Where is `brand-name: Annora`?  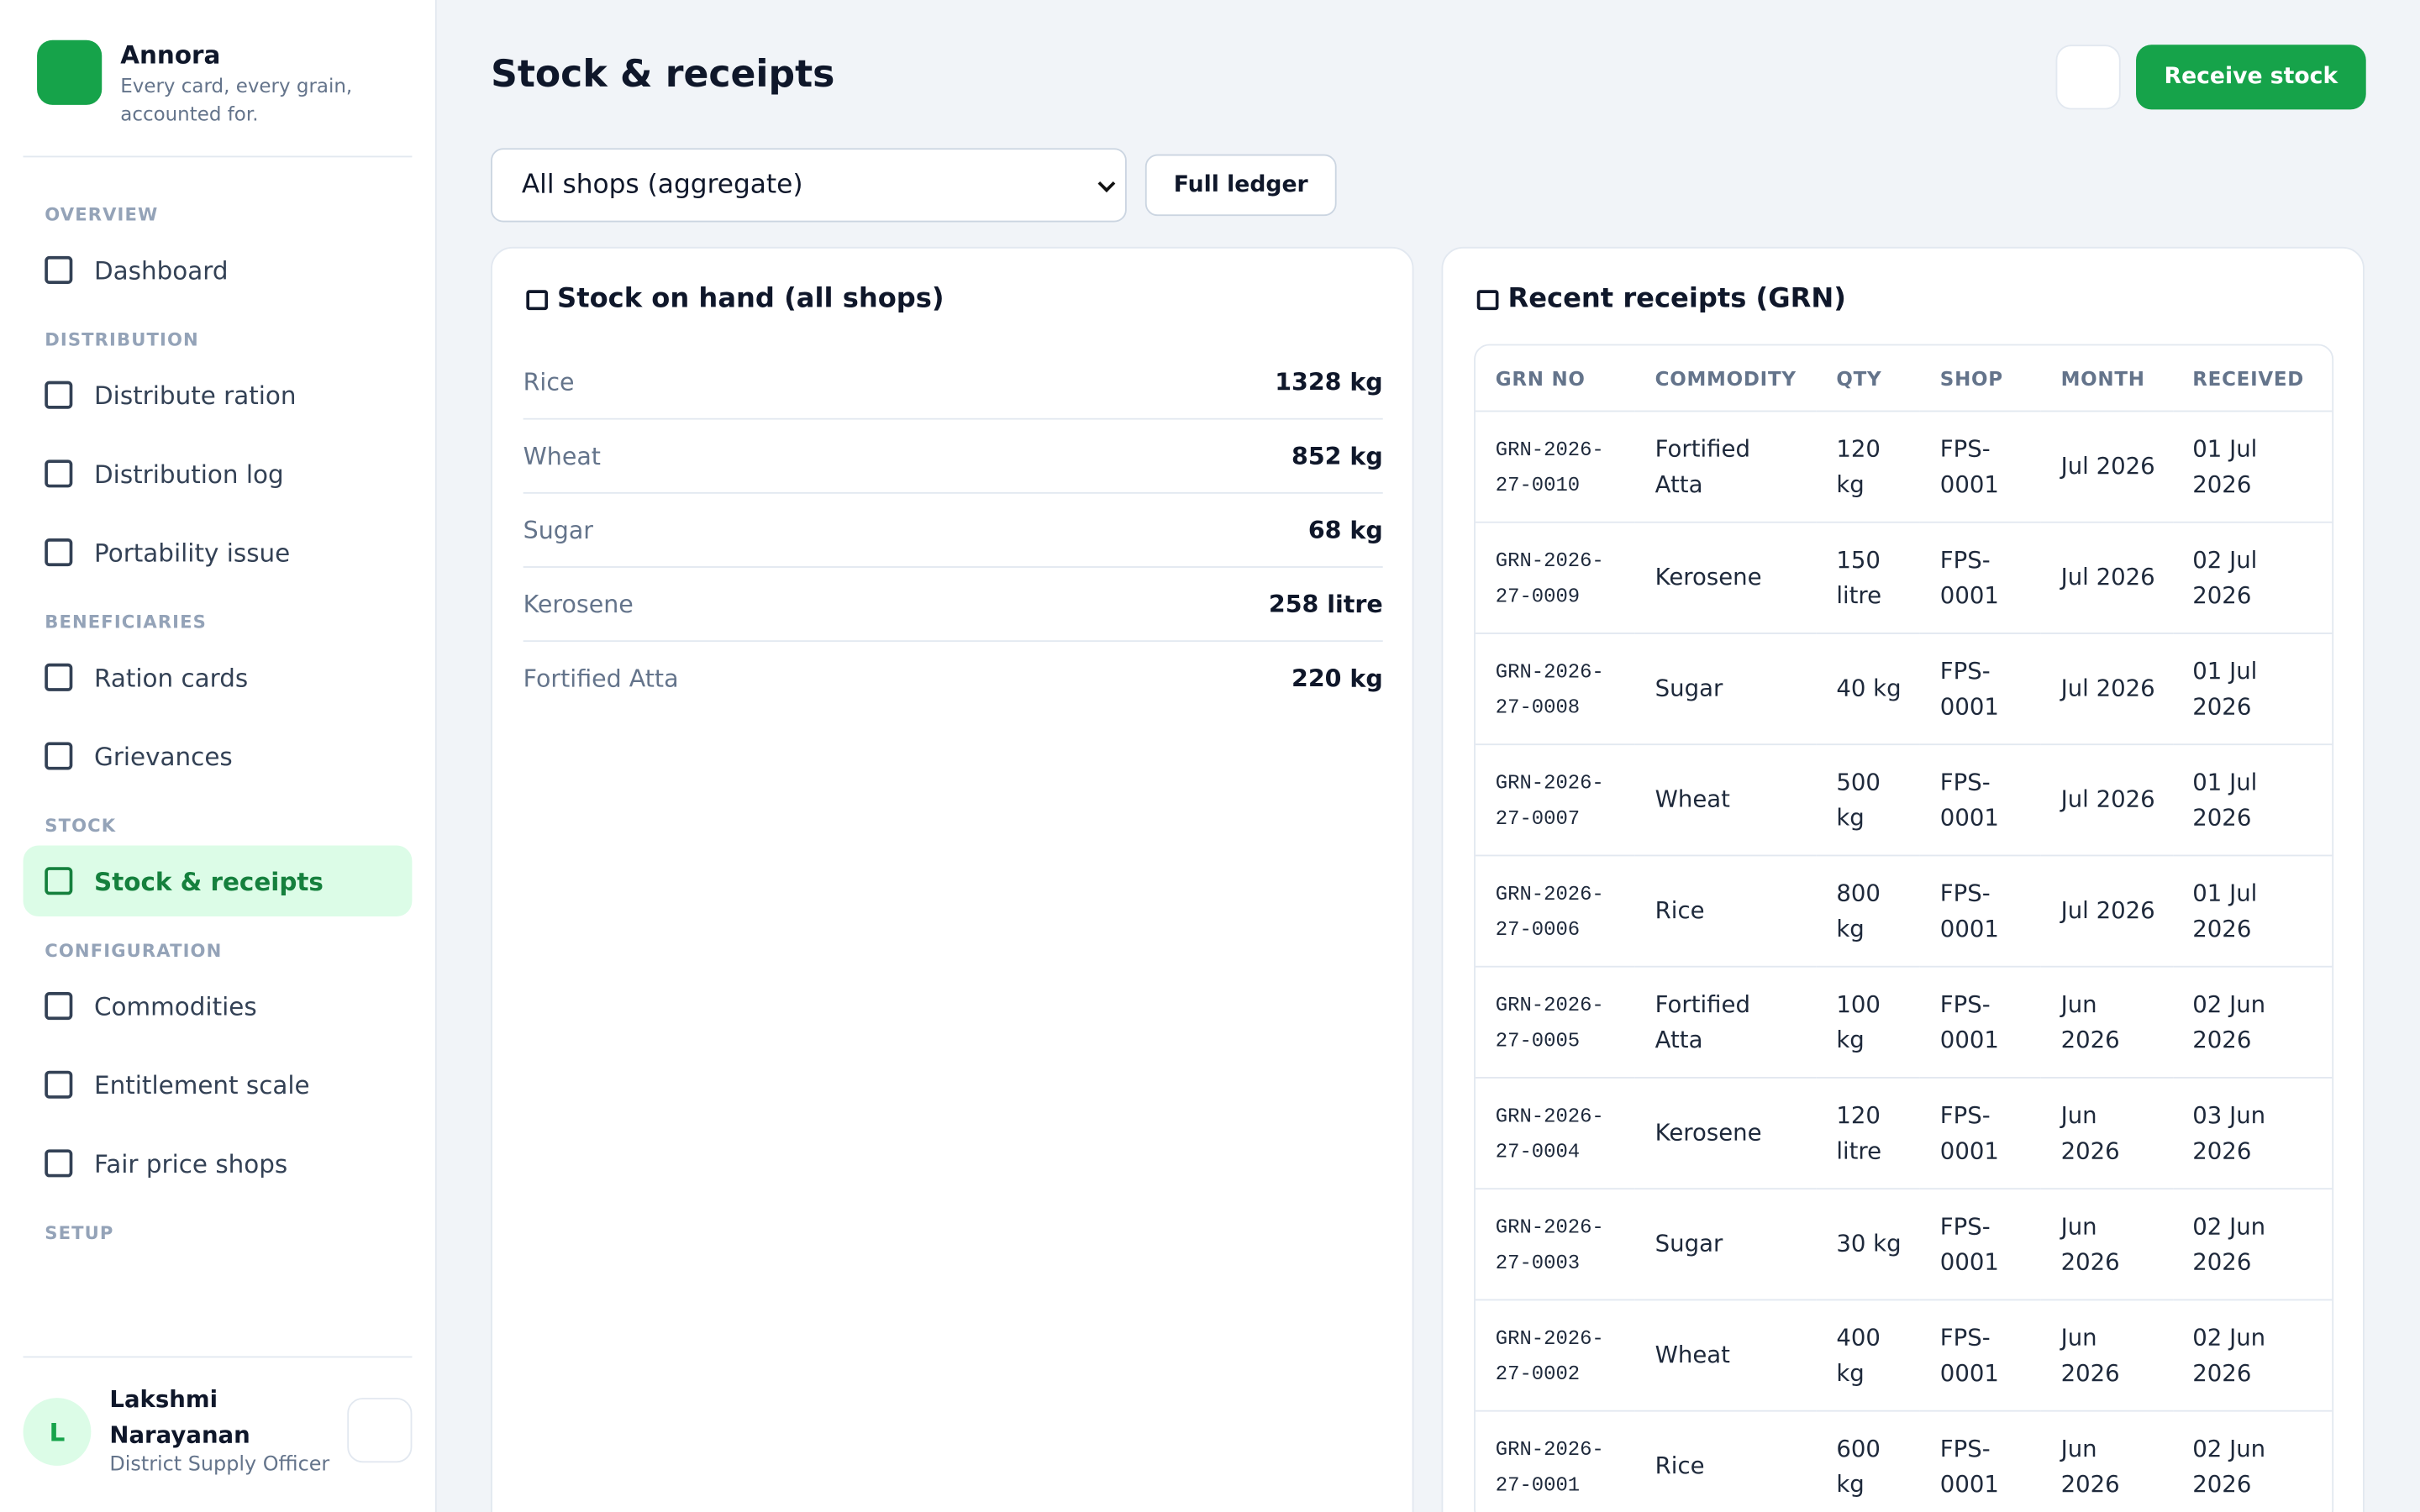
brand-name: Annora is located at coordinates (170, 54).